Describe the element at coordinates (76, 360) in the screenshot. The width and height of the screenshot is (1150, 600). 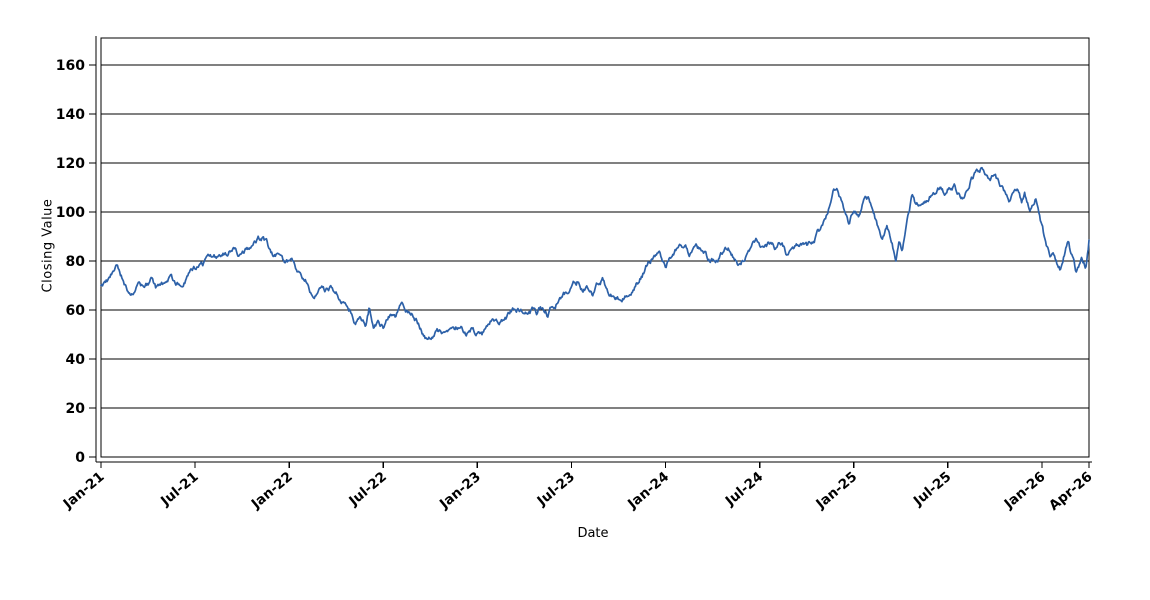
I see `y-tick-label: 40` at that location.